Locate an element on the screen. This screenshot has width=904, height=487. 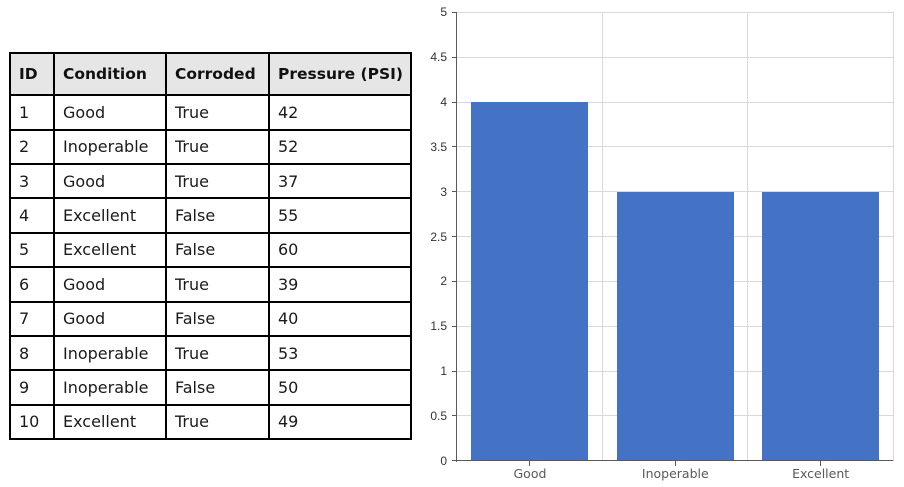
table-header: ID Condition Corroded Pressure (PSI) is located at coordinates (210, 74).